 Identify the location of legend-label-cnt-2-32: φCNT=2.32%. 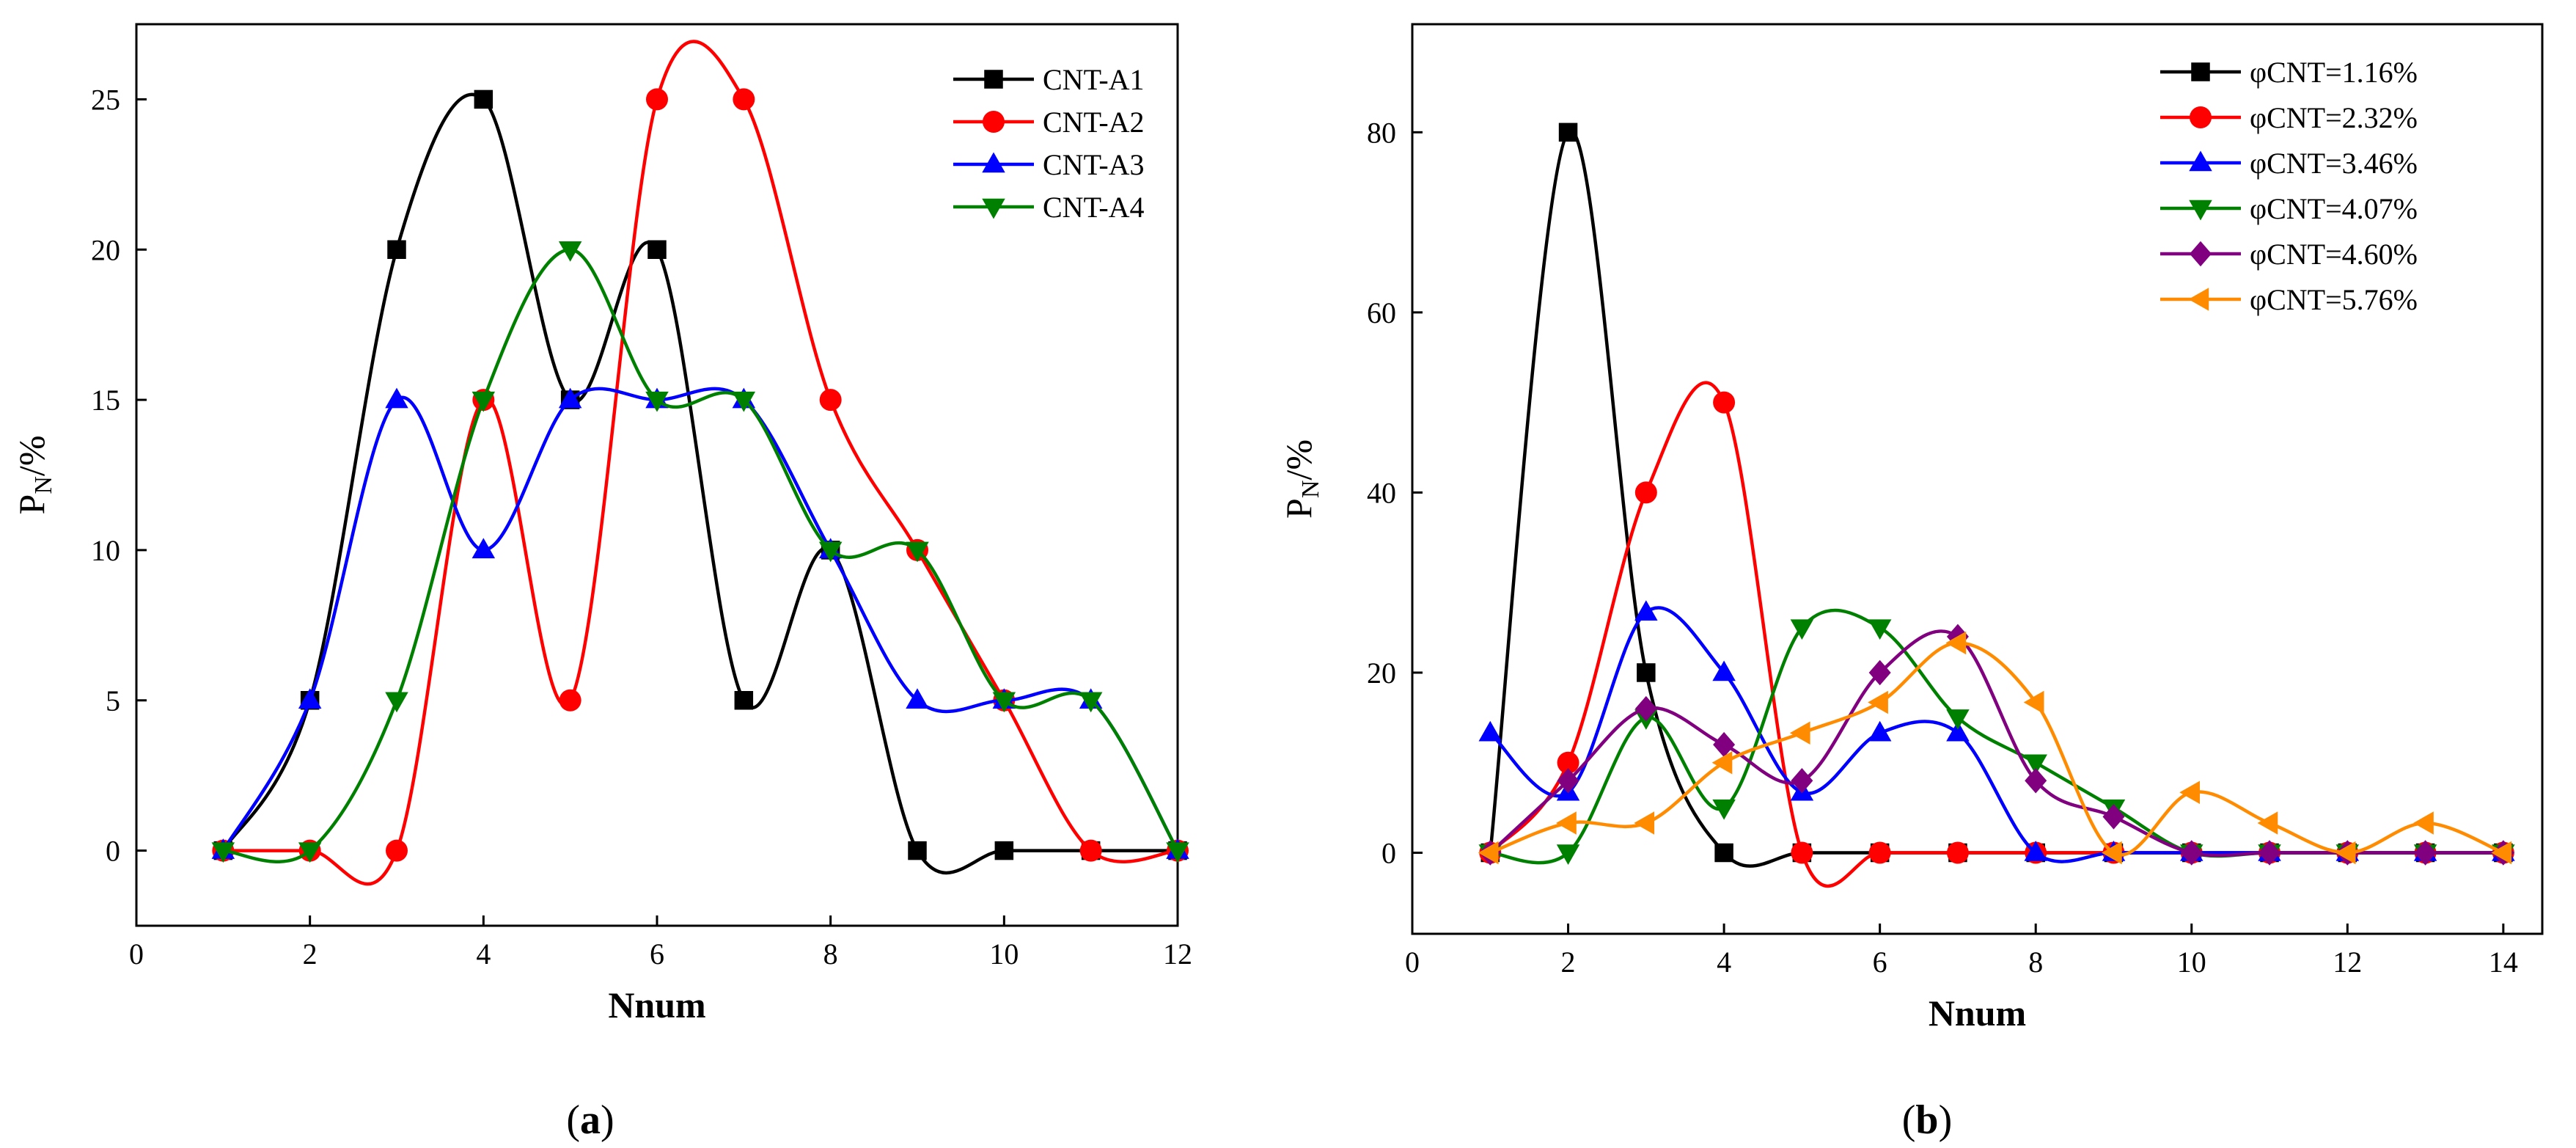
(2334, 118).